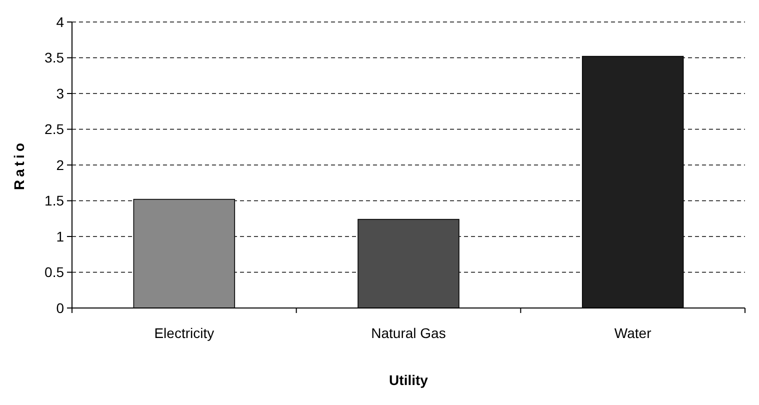 The height and width of the screenshot is (405, 759). What do you see at coordinates (60, 236) in the screenshot?
I see `y-tick-label: 1` at bounding box center [60, 236].